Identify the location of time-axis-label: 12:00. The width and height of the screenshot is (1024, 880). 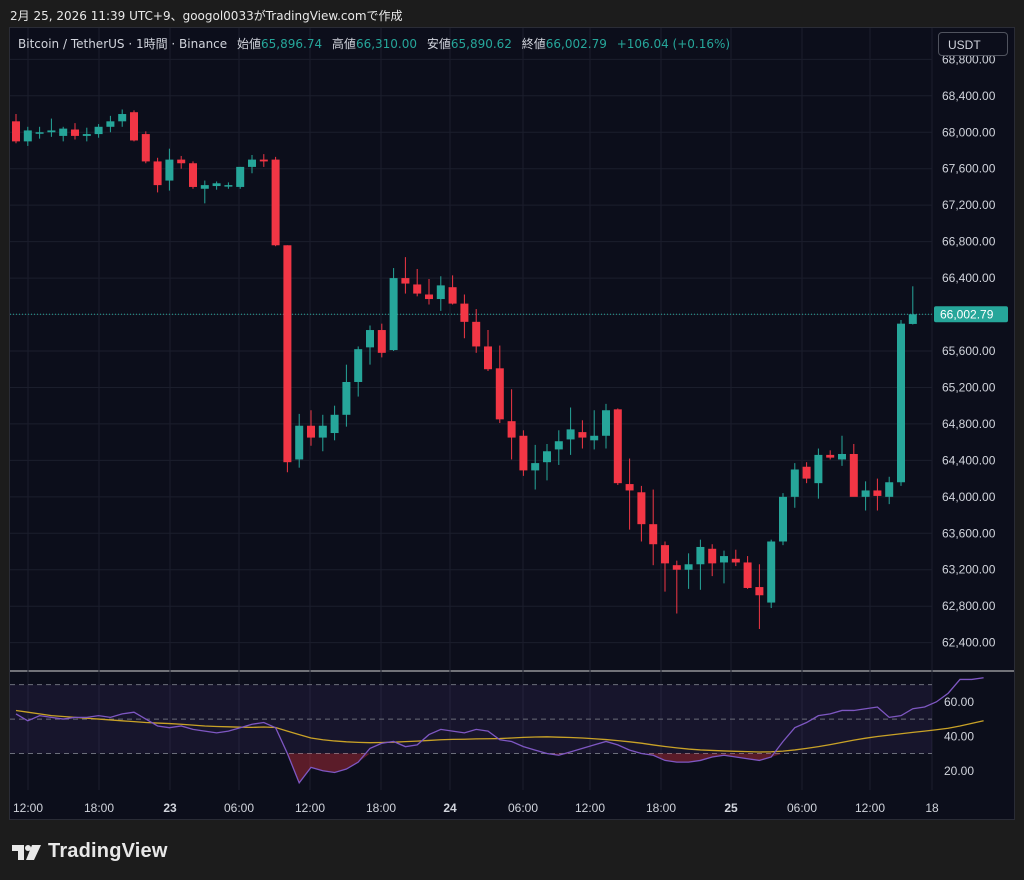
(28, 808).